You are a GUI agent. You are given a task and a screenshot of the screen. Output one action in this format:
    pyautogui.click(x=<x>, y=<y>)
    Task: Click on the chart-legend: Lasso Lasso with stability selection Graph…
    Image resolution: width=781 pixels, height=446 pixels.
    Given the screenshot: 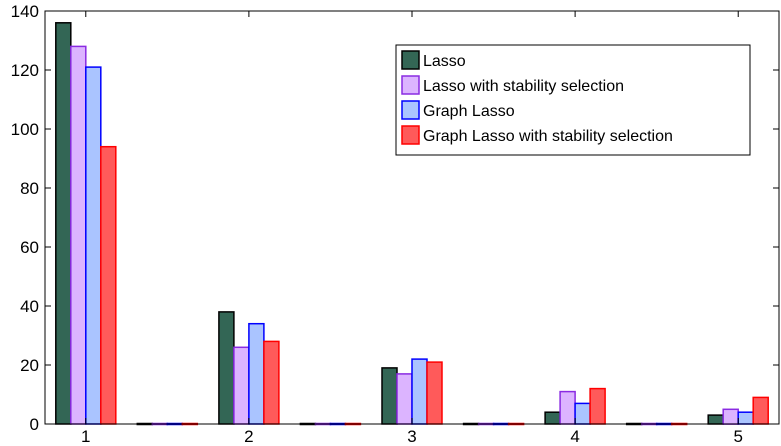 What is the action you would take?
    pyautogui.click(x=573, y=100)
    